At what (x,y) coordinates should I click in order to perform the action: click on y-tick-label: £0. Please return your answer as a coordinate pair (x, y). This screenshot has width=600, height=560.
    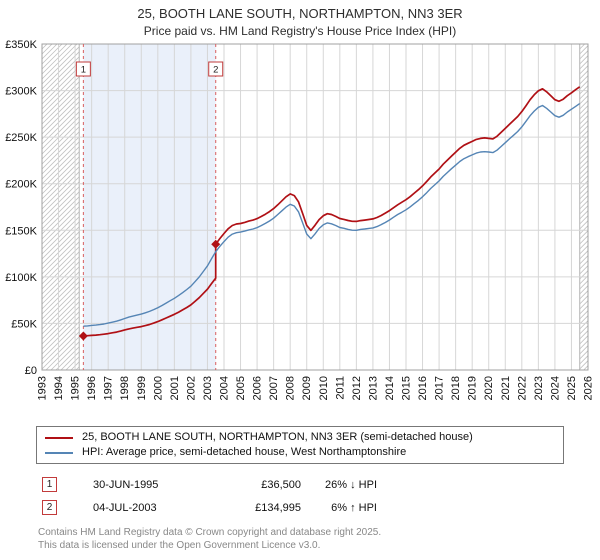
    Looking at the image, I should click on (31, 371).